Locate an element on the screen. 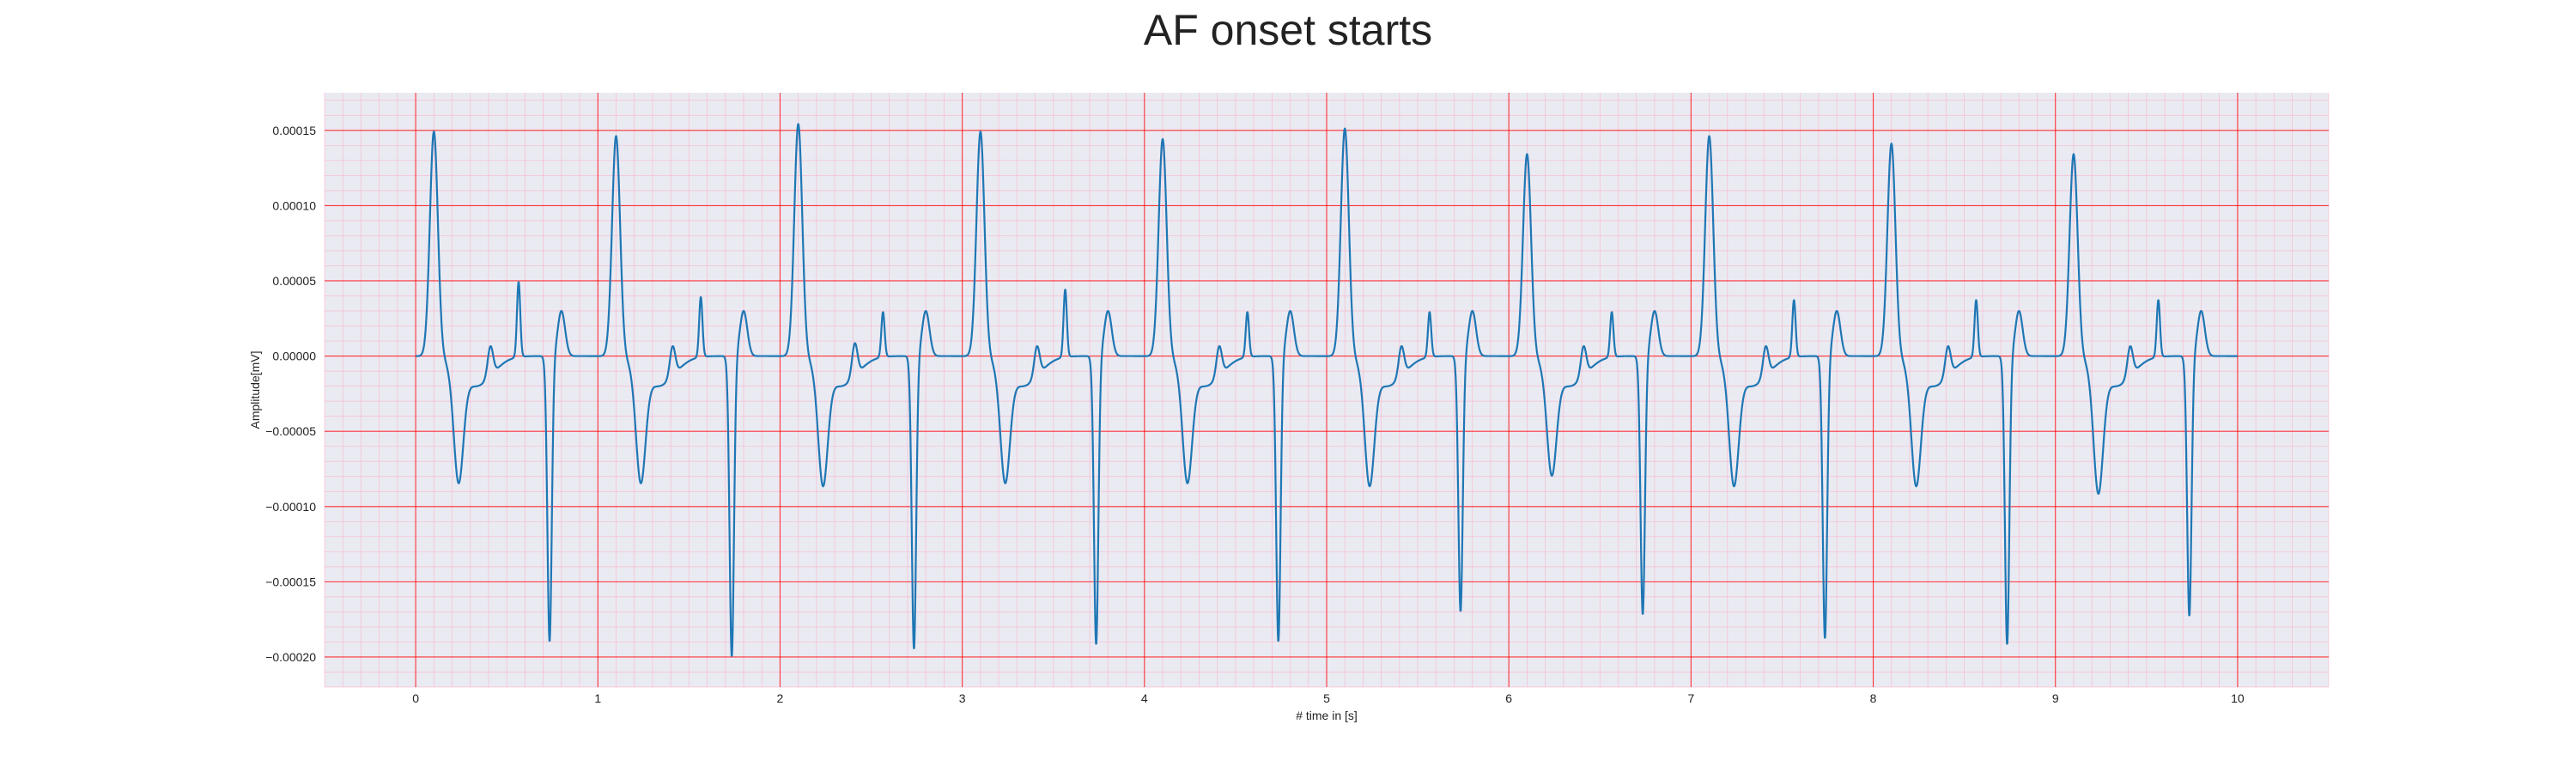  x-tick-label: 4 is located at coordinates (1144, 698).